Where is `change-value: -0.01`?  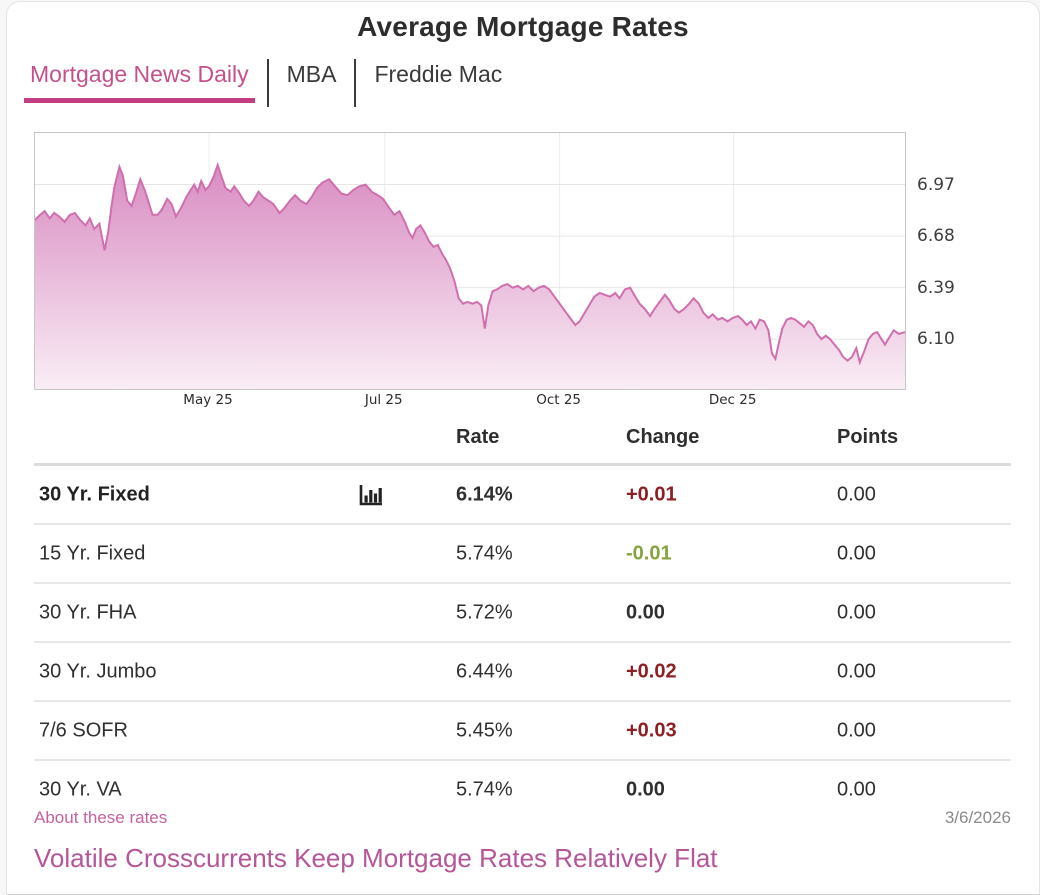
change-value: -0.01 is located at coordinates (649, 553).